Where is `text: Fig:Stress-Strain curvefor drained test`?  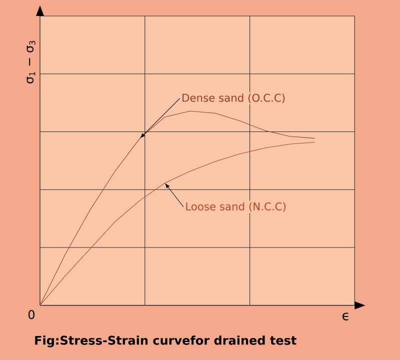
text: Fig:Stress-Strain curvefor drained test is located at coordinates (165, 342).